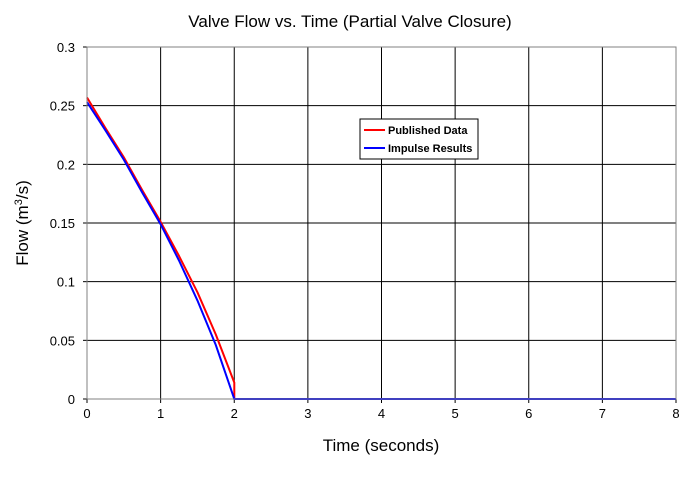 Image resolution: width=700 pixels, height=478 pixels. What do you see at coordinates (381, 445) in the screenshot?
I see `x-axis-title: Time (seconds)` at bounding box center [381, 445].